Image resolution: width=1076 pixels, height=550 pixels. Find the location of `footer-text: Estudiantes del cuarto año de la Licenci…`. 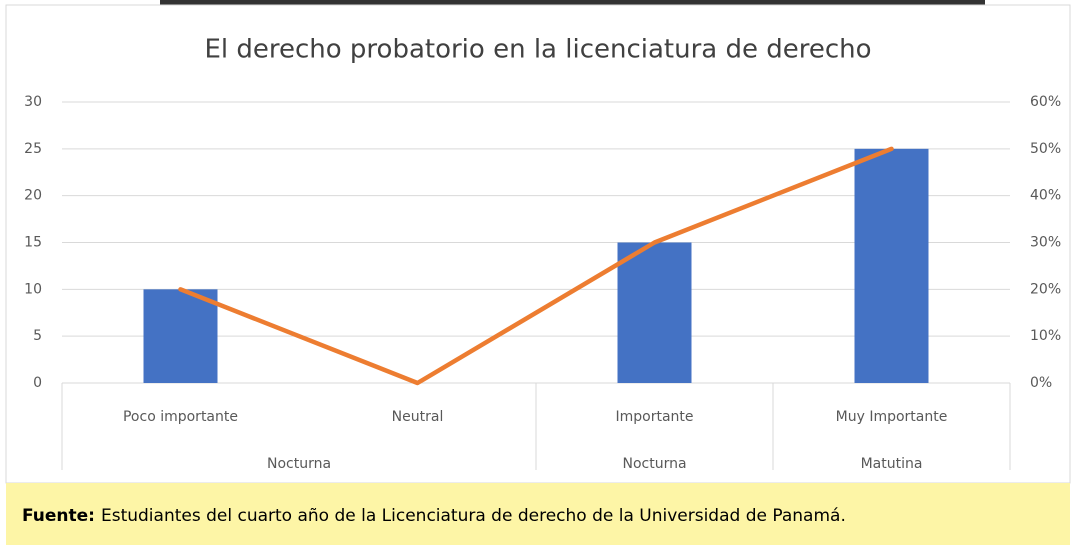

footer-text: Estudiantes del cuarto año de la Licenci… is located at coordinates (473, 516).